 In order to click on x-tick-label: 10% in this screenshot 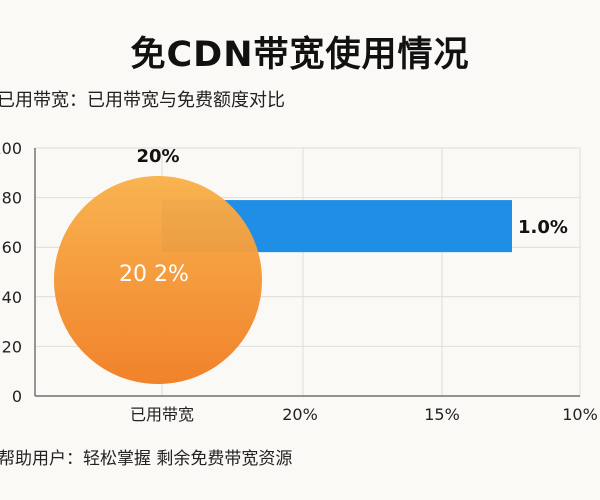, I will do `click(580, 414)`.